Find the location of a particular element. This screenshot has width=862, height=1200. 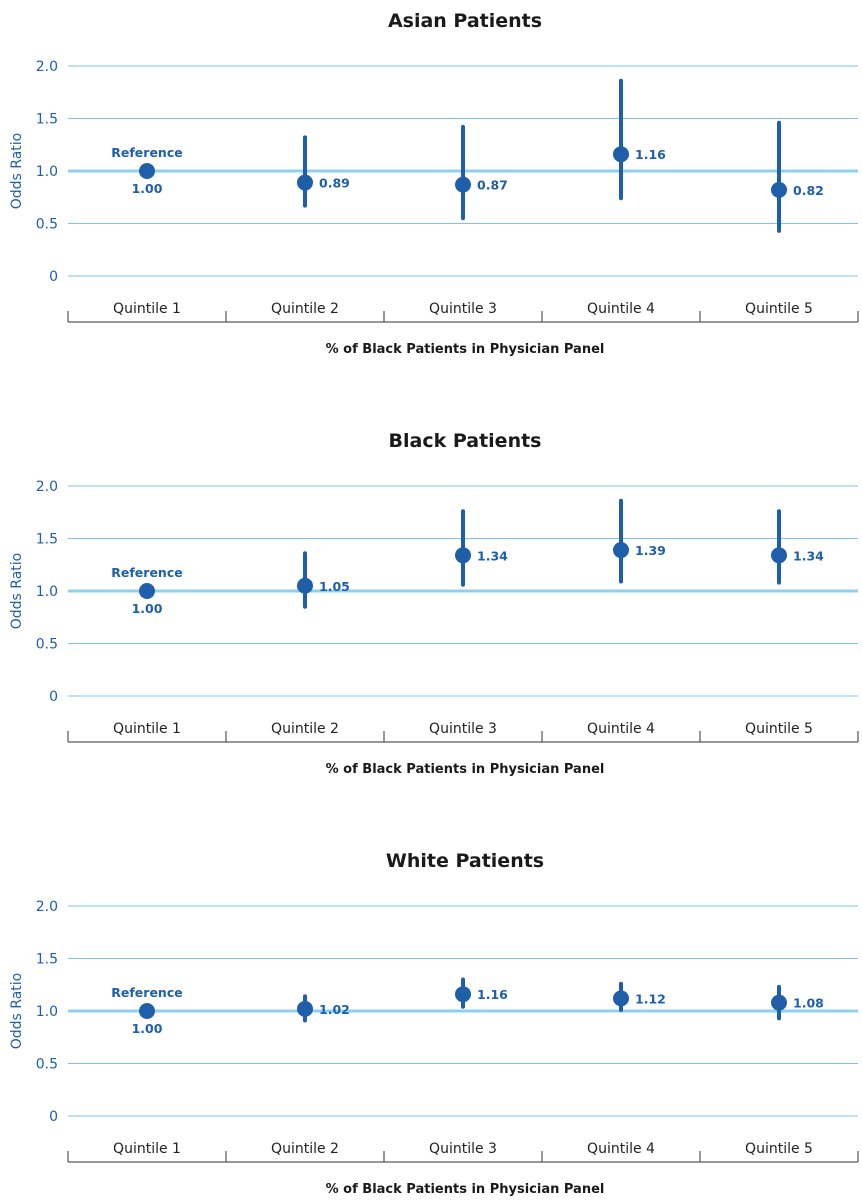

data-label: 1.12 is located at coordinates (650, 998).